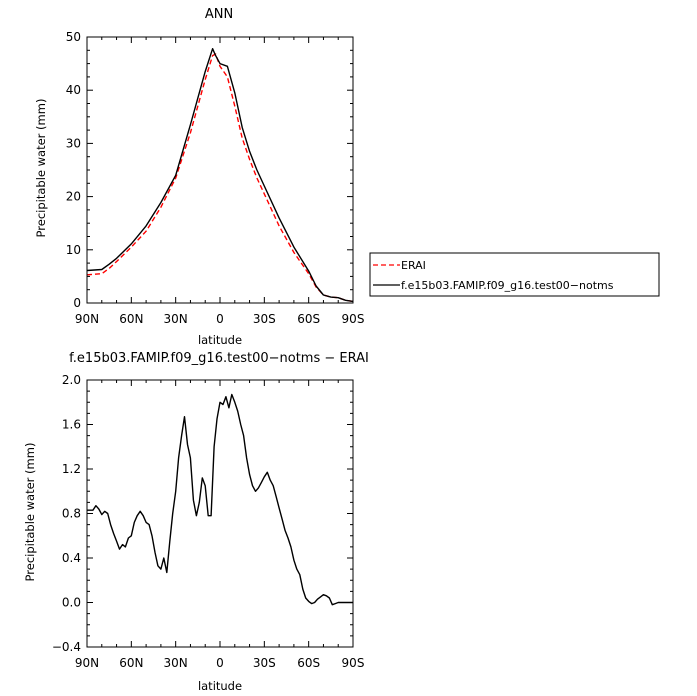 The image size is (697, 696). Describe the element at coordinates (73, 90) in the screenshot. I see `top-chart-ytick-label: 40` at that location.